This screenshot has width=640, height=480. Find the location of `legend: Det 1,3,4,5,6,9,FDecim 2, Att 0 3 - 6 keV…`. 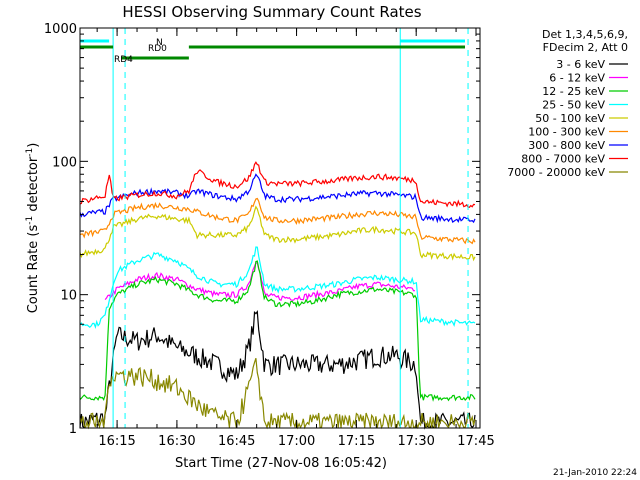

legend: Det 1,3,4,5,6,9,FDecim 2, Att 0 3 - 6 keV… is located at coordinates (567, 103).